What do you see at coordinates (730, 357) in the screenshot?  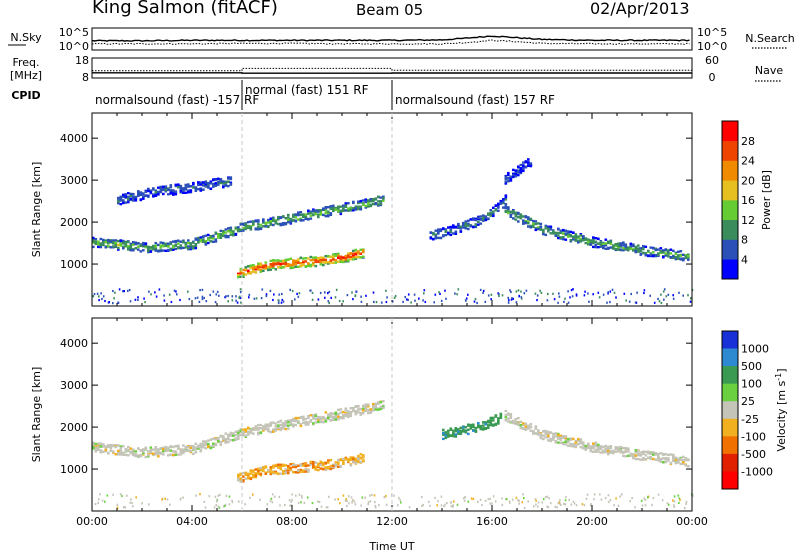 I see `velocity-colorbar-segment` at bounding box center [730, 357].